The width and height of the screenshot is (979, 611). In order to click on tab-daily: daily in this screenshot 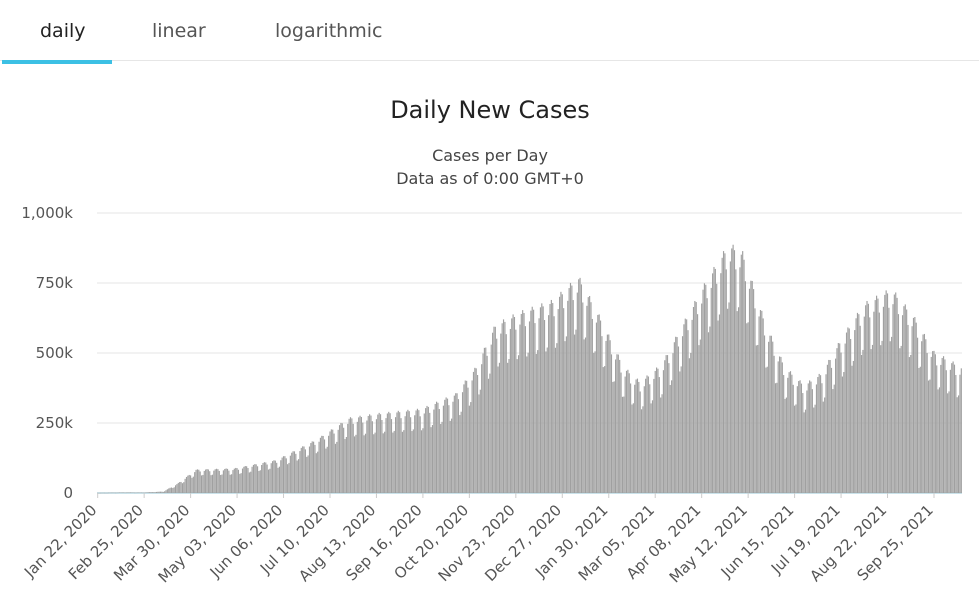, I will do `click(63, 31)`.